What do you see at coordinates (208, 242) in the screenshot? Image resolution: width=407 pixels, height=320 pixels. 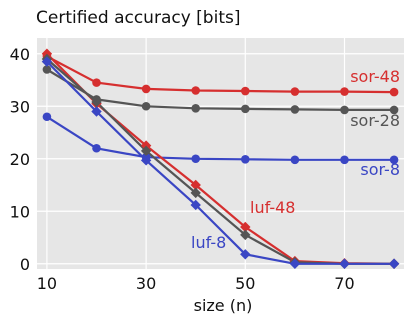 I see `series-label-luf-8: luf-8` at bounding box center [208, 242].